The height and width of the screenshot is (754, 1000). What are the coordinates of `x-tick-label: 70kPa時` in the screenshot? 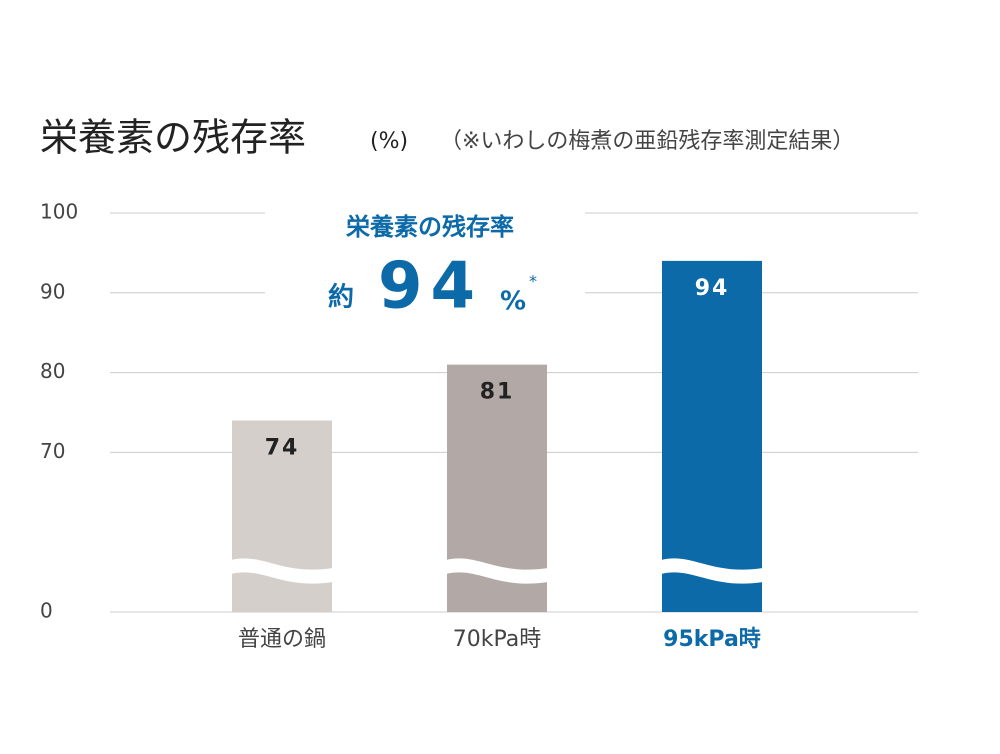 It's located at (497, 639).